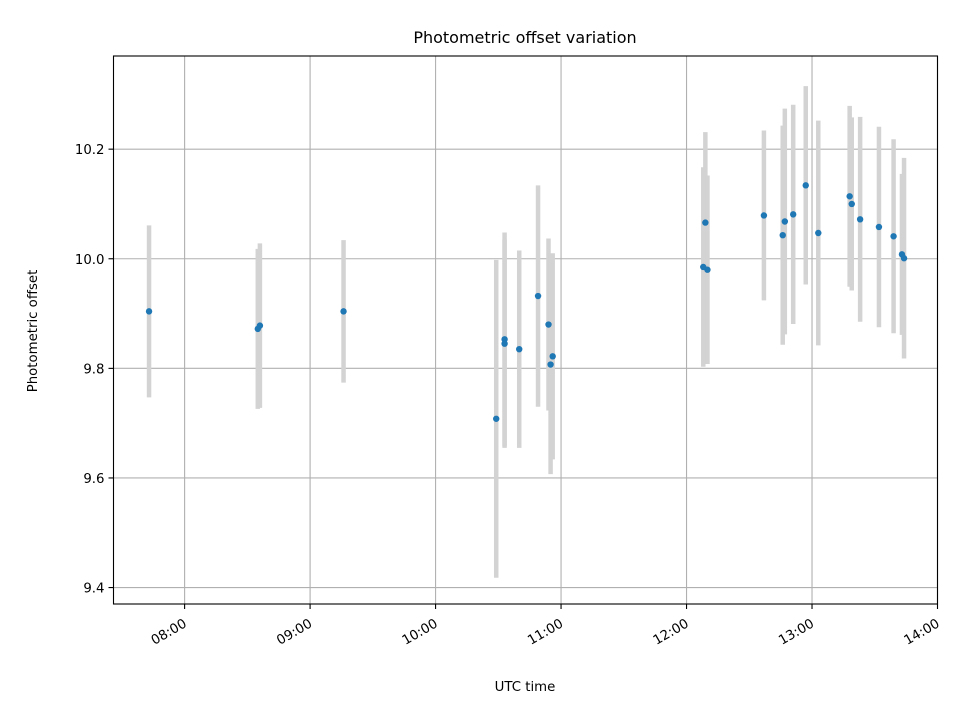 The height and width of the screenshot is (720, 960). I want to click on chart-title: Photometric offset variation, so click(524, 37).